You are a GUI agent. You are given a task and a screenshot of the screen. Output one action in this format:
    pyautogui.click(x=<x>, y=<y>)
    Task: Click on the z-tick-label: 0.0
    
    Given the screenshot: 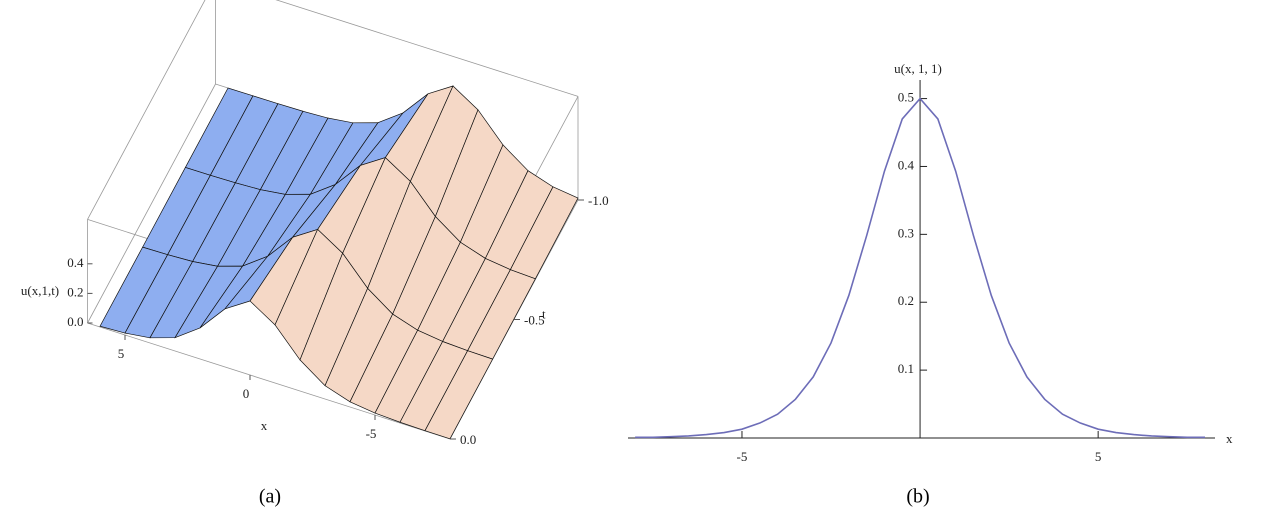 What is the action you would take?
    pyautogui.click(x=75, y=321)
    